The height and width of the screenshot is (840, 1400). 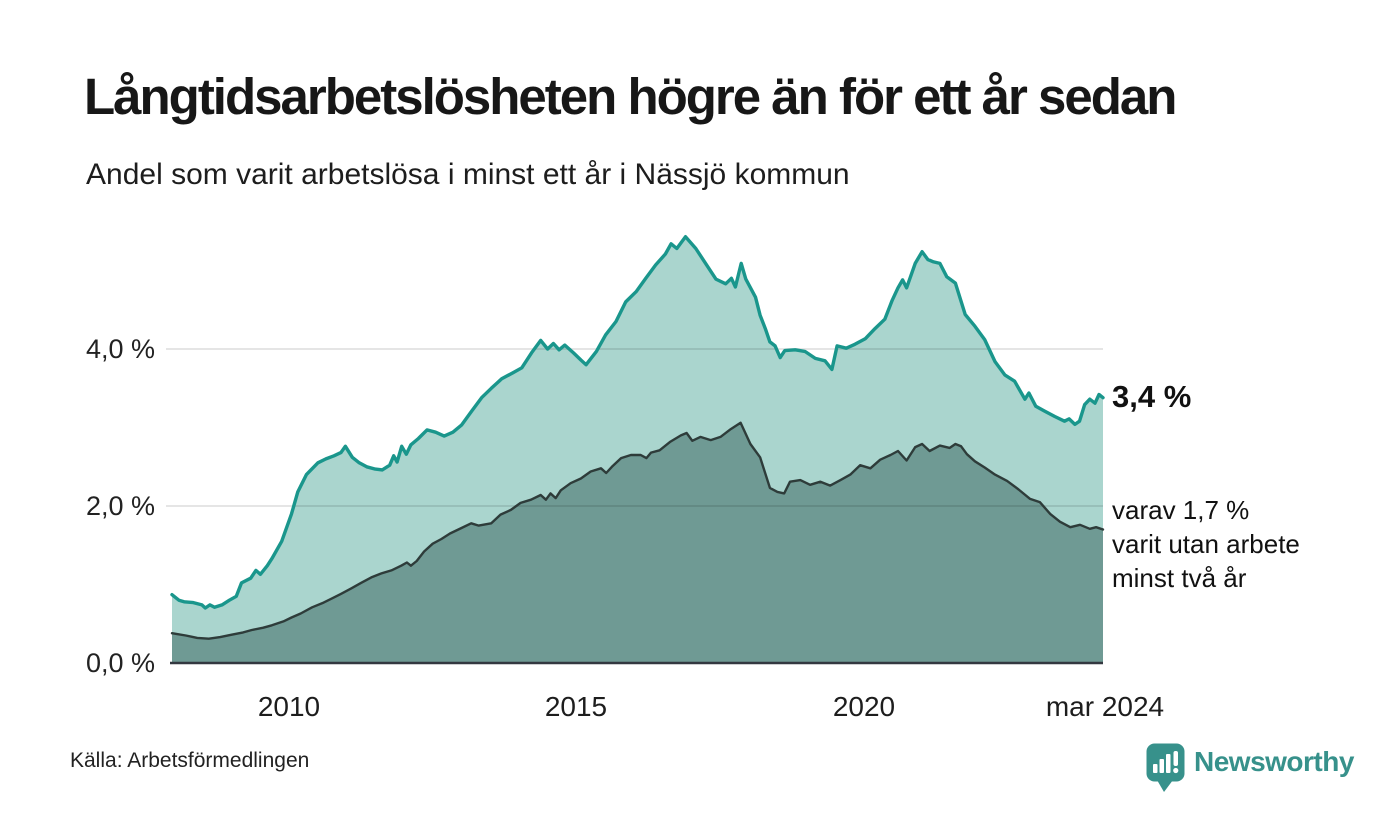 What do you see at coordinates (1152, 396) in the screenshot?
I see `series1-end-value-label: 3,4 %` at bounding box center [1152, 396].